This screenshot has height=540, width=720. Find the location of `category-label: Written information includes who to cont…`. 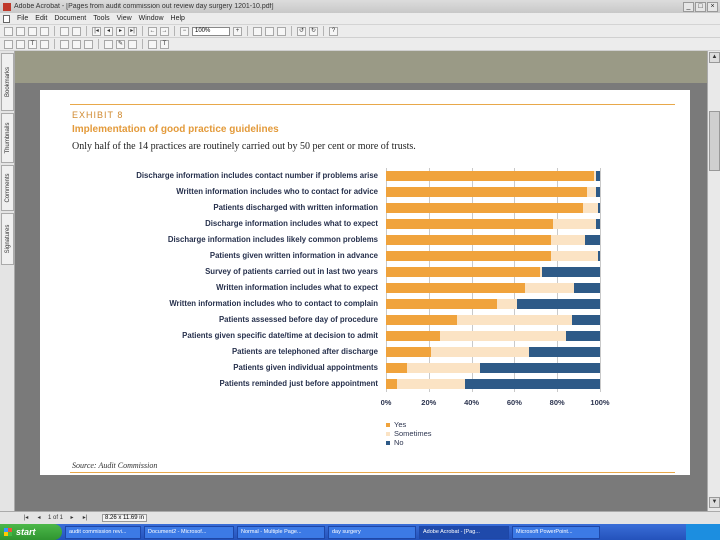

category-label: Written information includes who to cont… is located at coordinates (273, 303).